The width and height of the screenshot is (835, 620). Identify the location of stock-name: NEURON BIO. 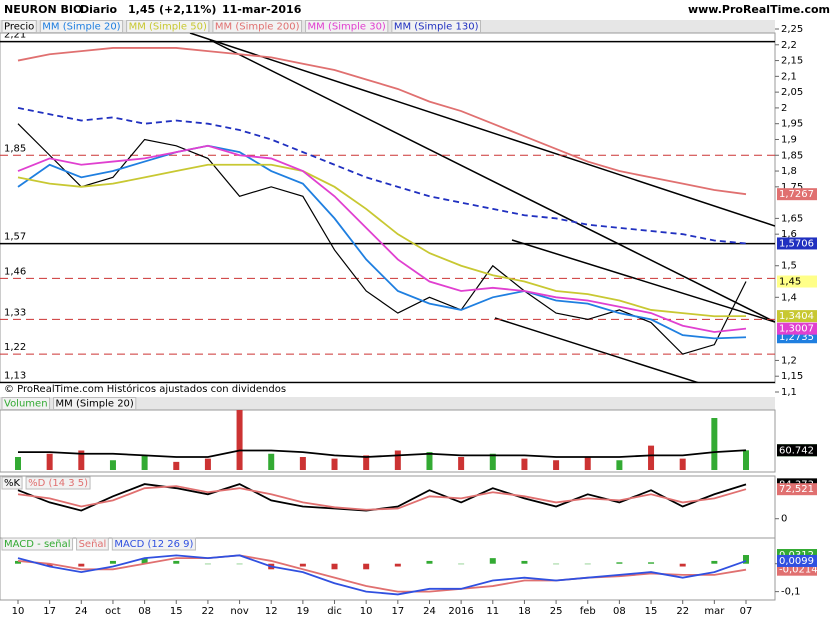
(43, 9).